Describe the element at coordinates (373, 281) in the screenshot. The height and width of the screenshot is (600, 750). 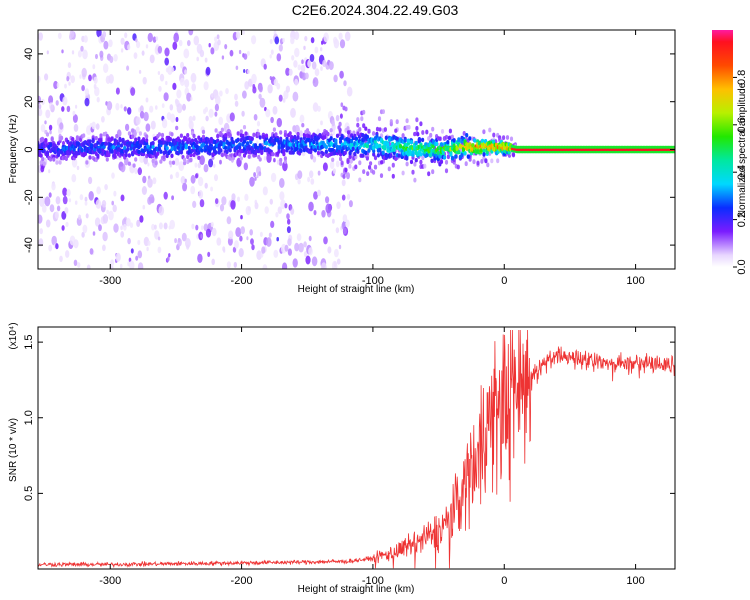
I see `heatmap-x-tick-label: -100` at that location.